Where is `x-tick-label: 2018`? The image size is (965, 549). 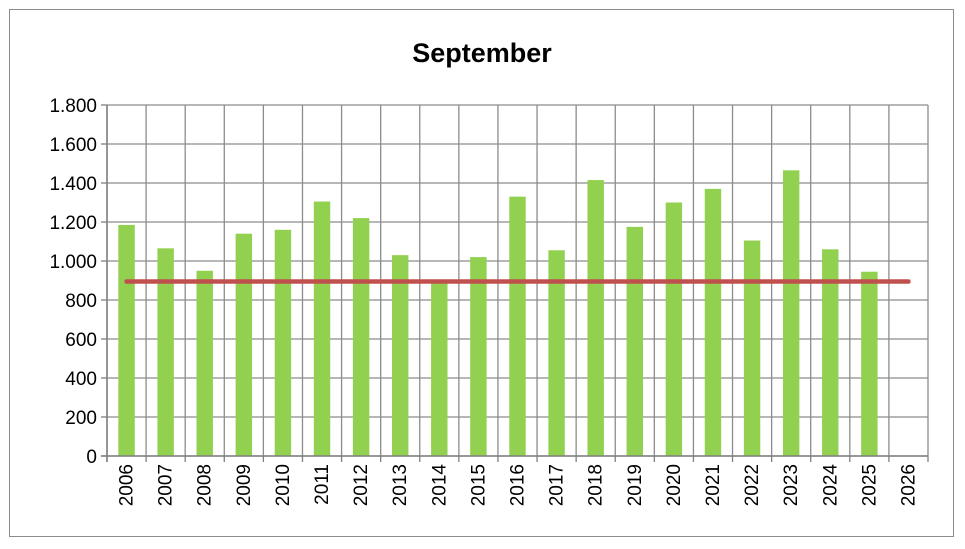
x-tick-label: 2018 is located at coordinates (596, 485).